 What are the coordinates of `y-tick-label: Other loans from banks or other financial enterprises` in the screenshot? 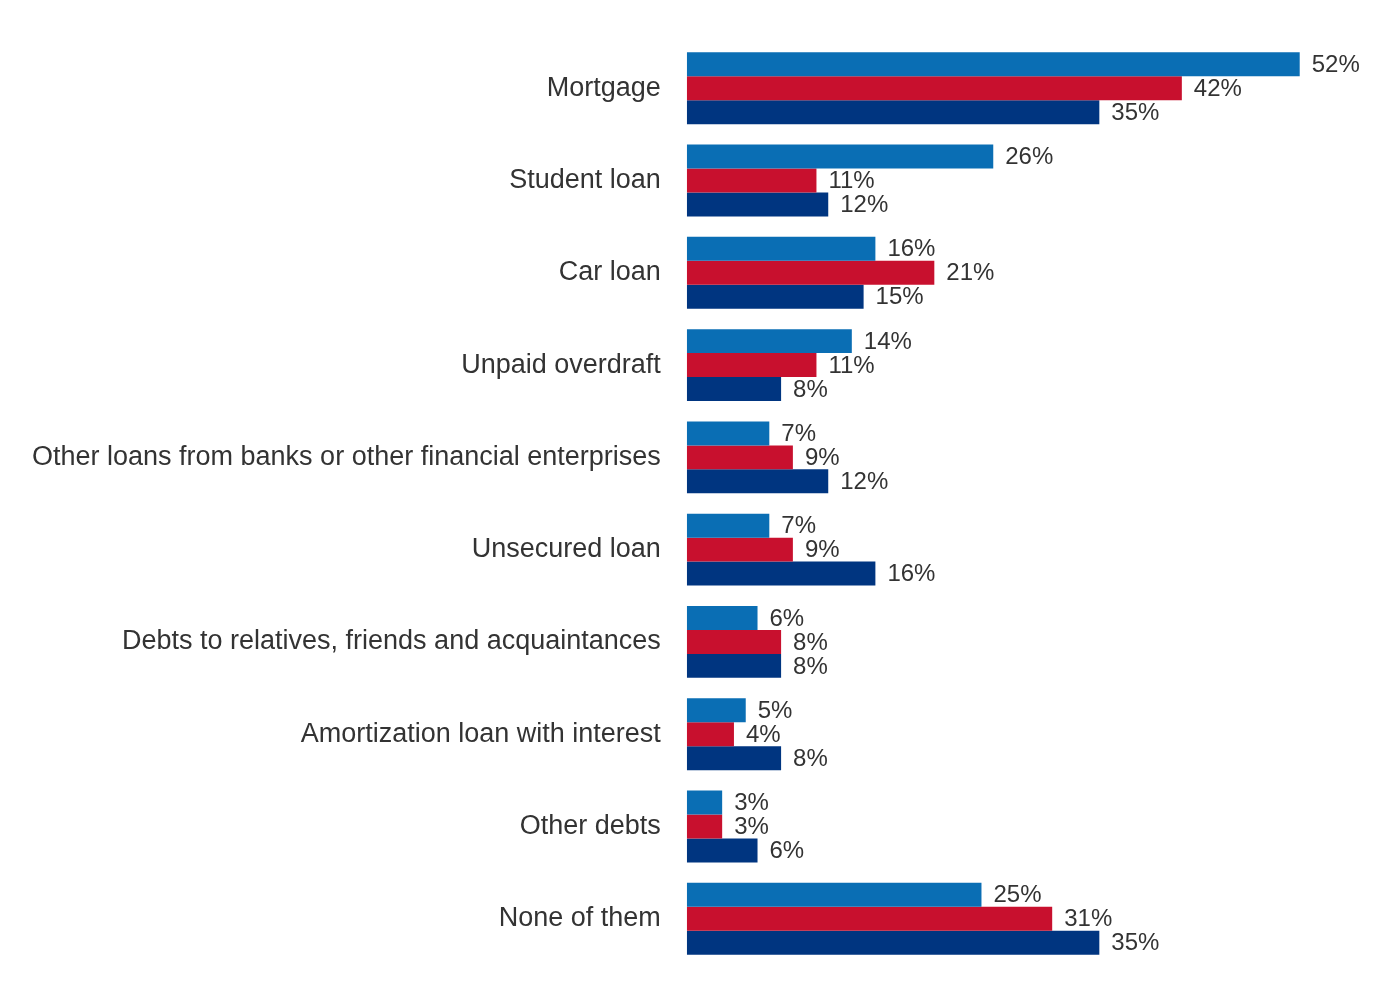 It's located at (346, 455).